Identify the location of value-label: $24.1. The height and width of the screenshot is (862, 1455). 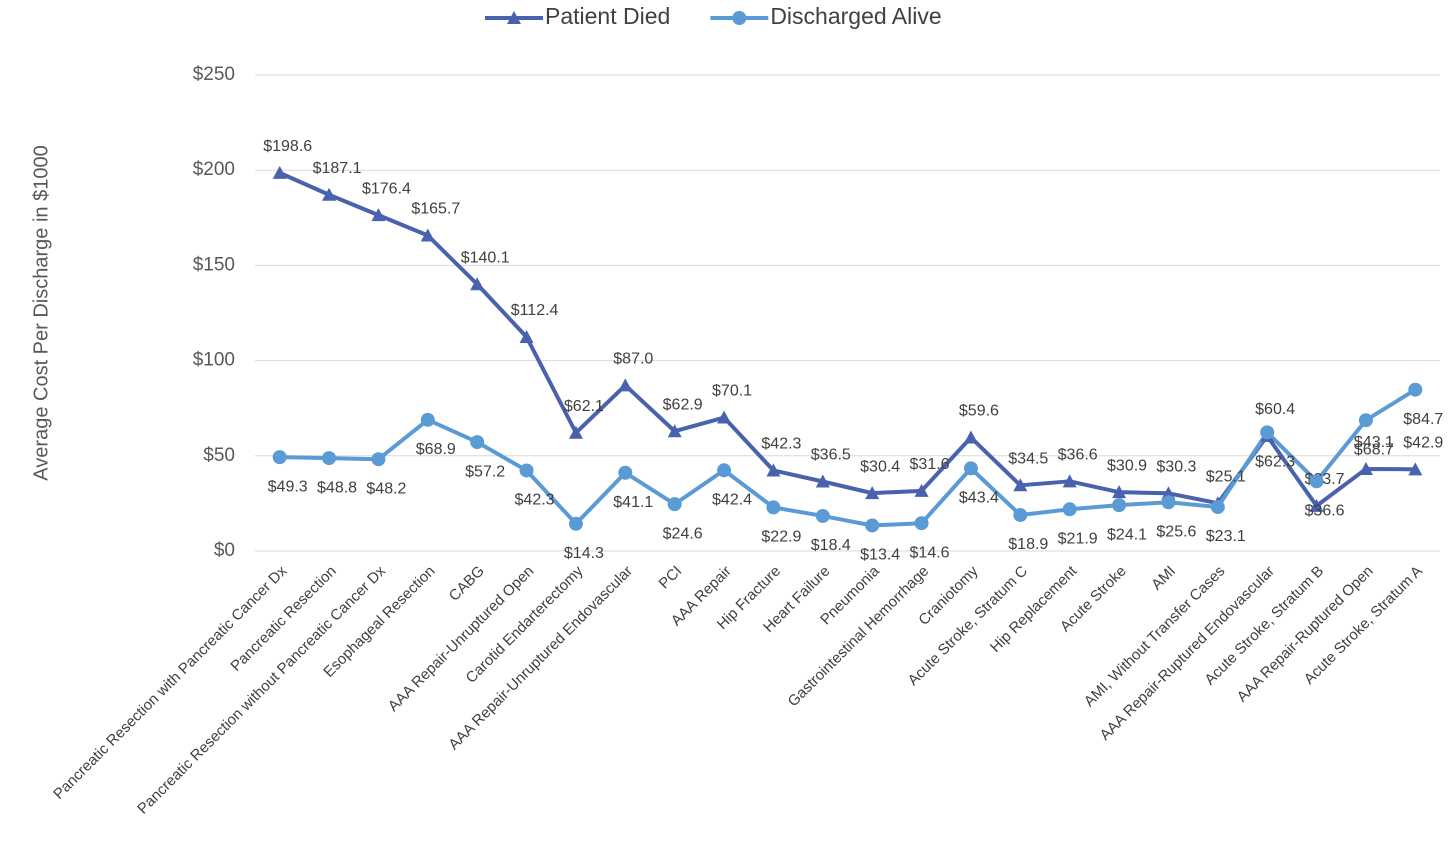
(1127, 534).